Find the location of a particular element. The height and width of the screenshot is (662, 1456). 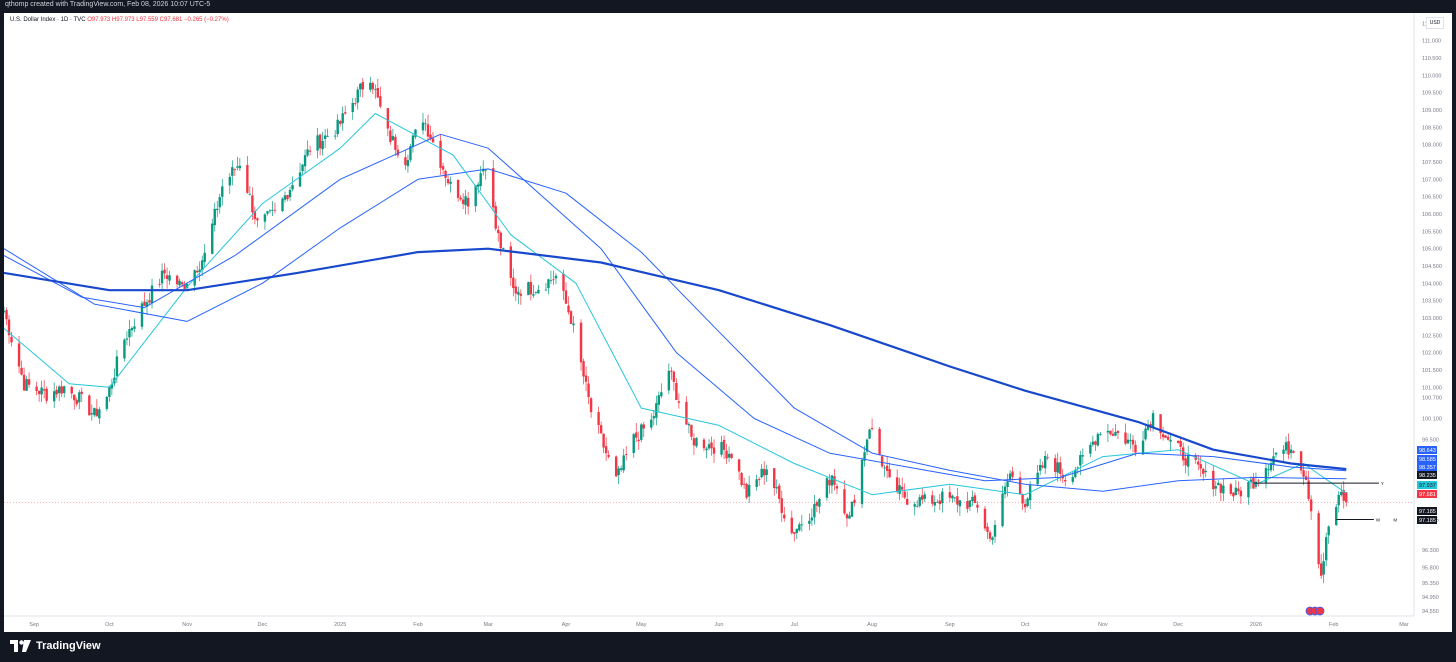

price-tick-label: 109.000 is located at coordinates (1432, 111).